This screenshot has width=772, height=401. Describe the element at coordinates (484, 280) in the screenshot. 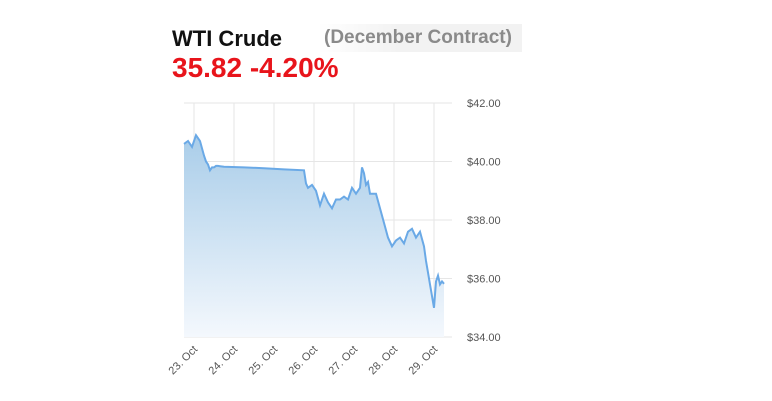

I see `y-tick-label: $36.00` at that location.